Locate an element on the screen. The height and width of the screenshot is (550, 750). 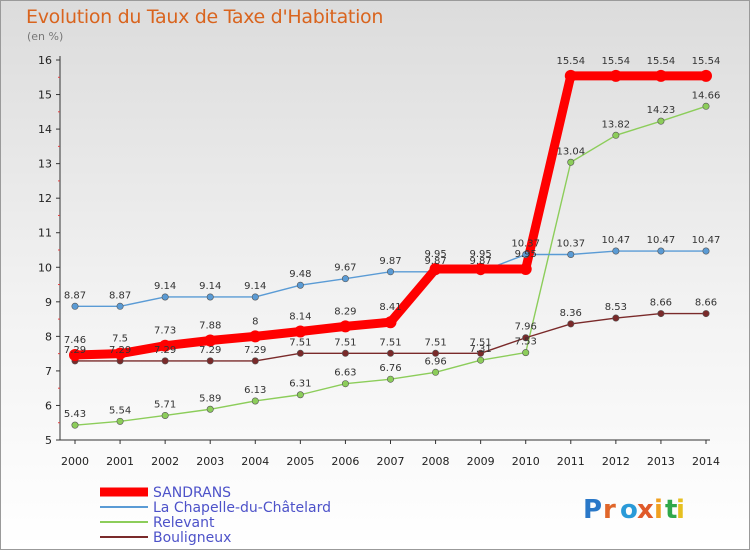
data-label: 6.31 is located at coordinates (300, 384).